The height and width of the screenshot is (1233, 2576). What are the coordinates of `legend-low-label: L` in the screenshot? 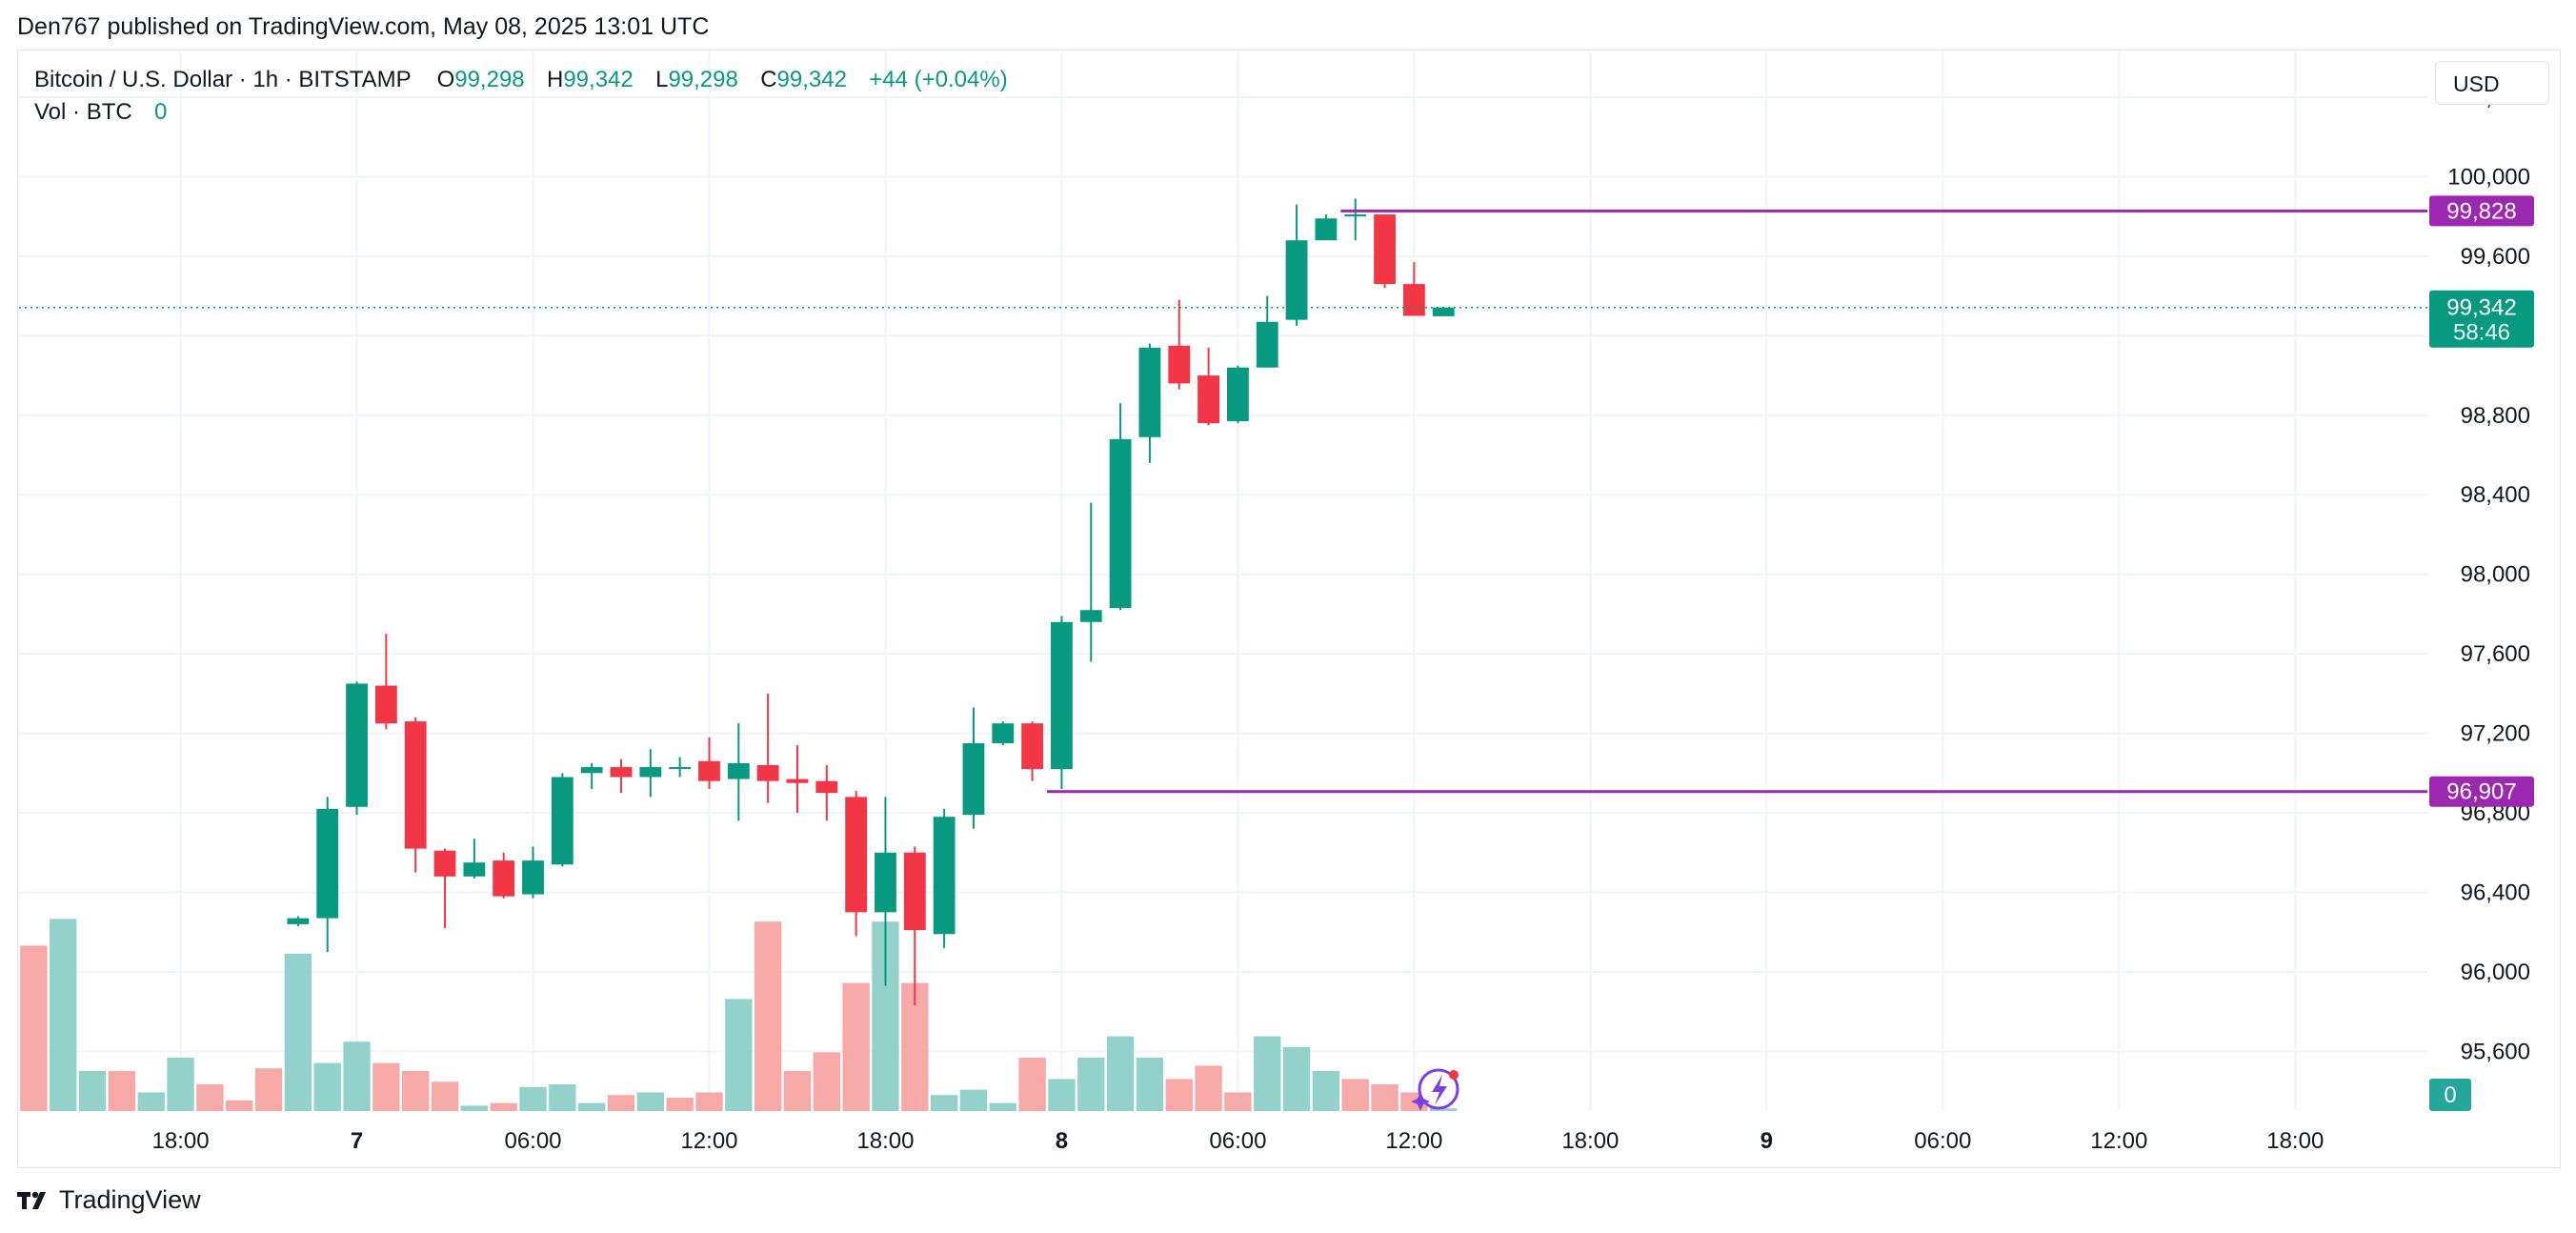 It's located at (662, 79).